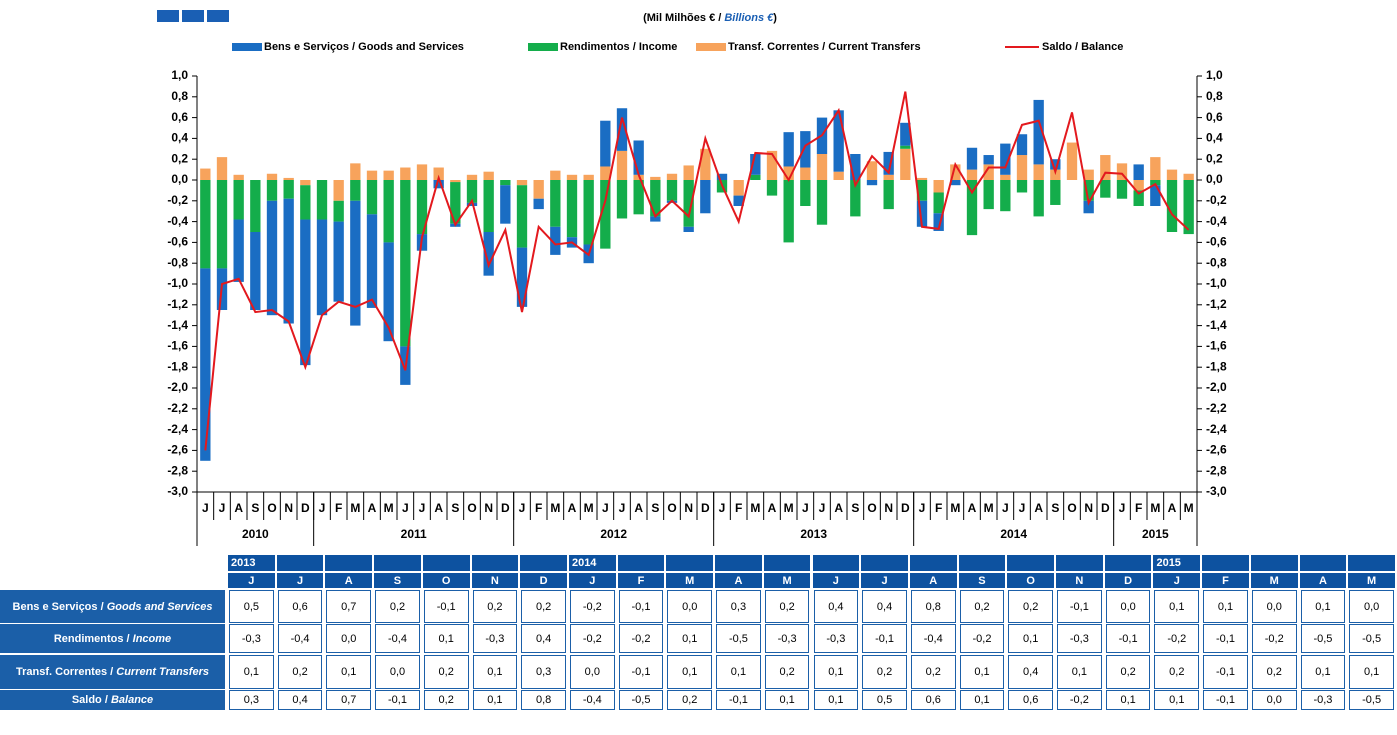 Image resolution: width=1397 pixels, height=735 pixels. Describe the element at coordinates (177, 366) in the screenshot. I see `y-tick-label: -1,8` at that location.